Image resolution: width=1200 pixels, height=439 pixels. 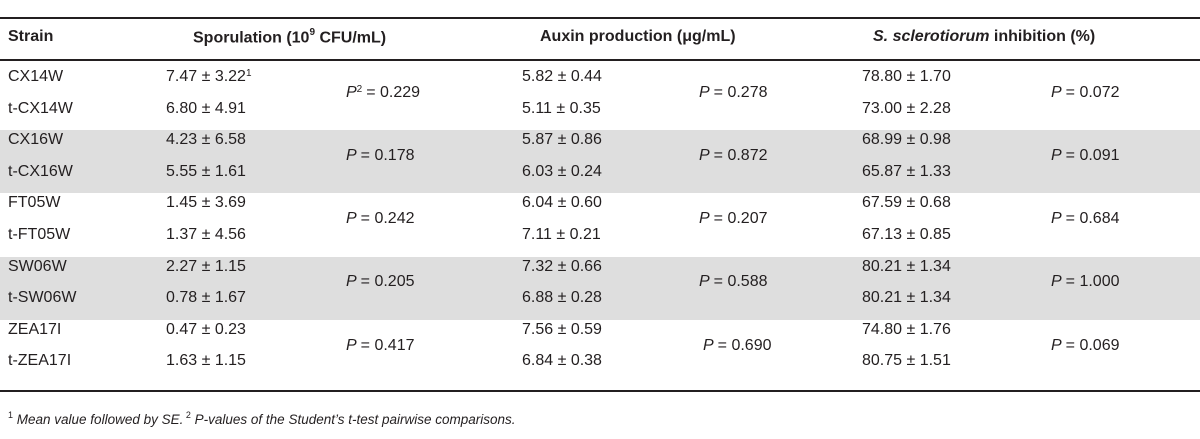 I want to click on sporulation-cell: 5.55 ± 1.61, so click(x=206, y=171).